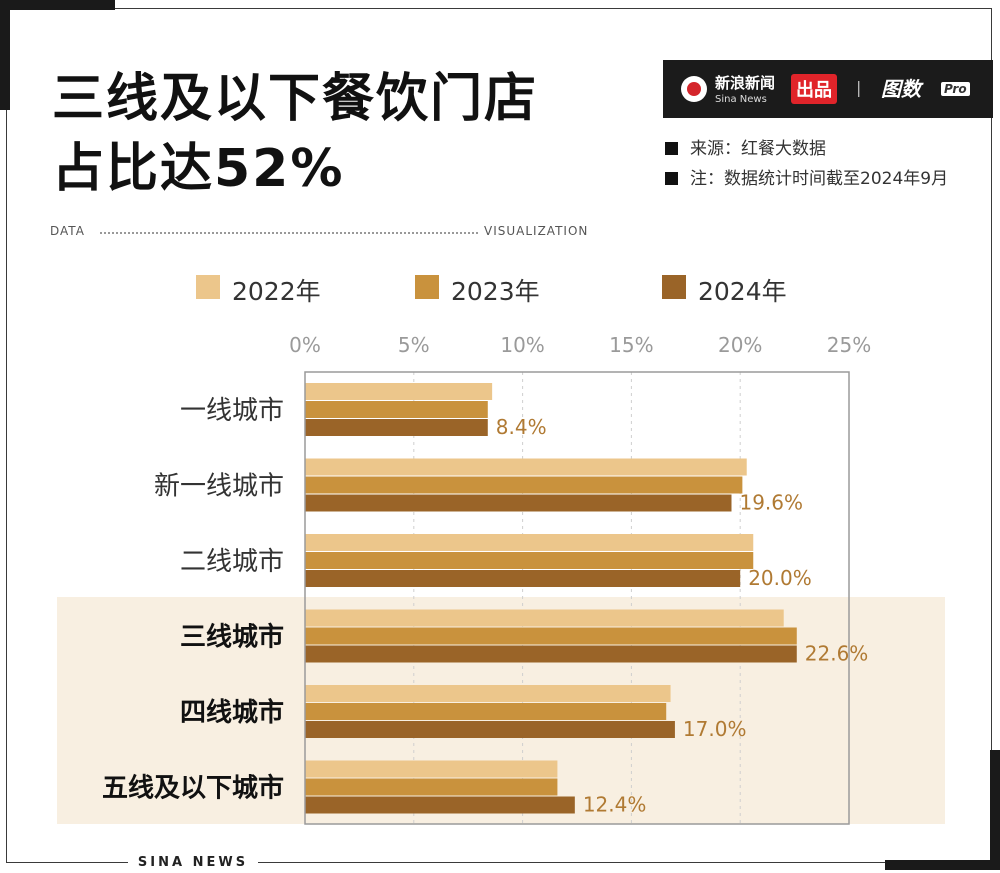 The height and width of the screenshot is (873, 1000). What do you see at coordinates (5, 55) in the screenshot?
I see `corner-decoration-top-left-vertical` at bounding box center [5, 55].